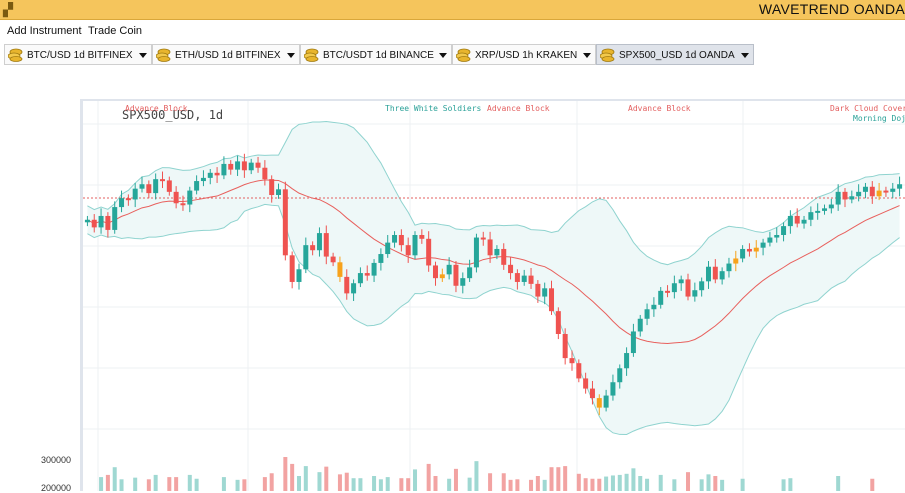 This screenshot has width=905, height=493. What do you see at coordinates (56, 488) in the screenshot?
I see `volume-axis-label: 200000` at bounding box center [56, 488].